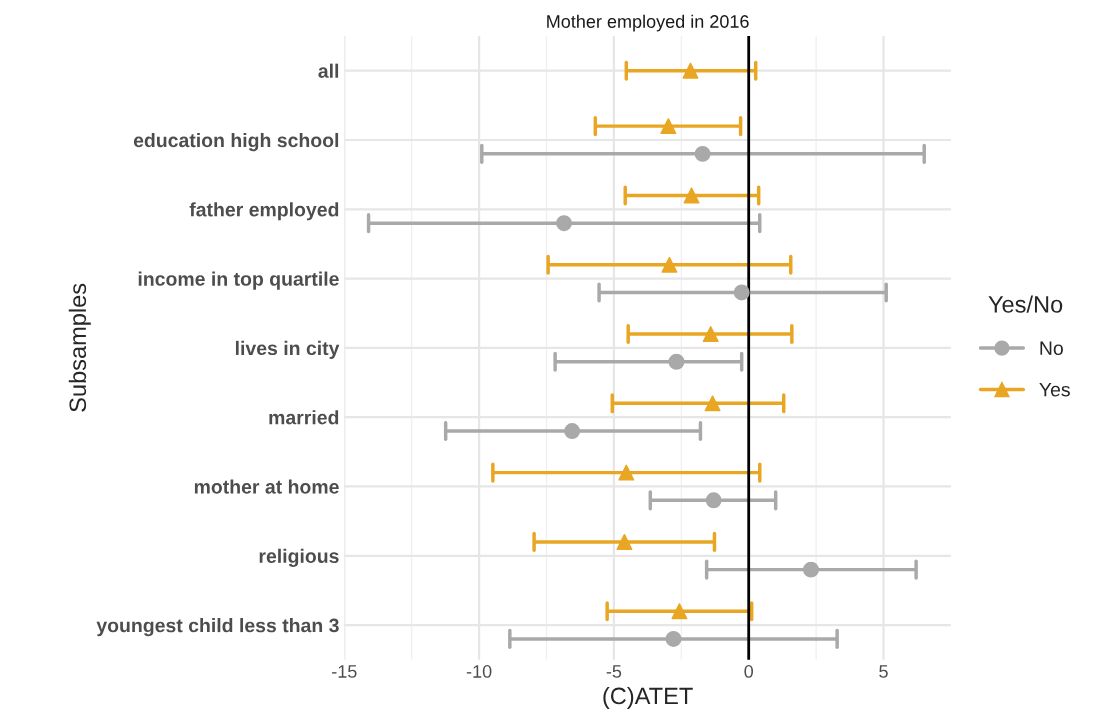  What do you see at coordinates (479, 671) in the screenshot?
I see `x-tick-label: -10` at bounding box center [479, 671].